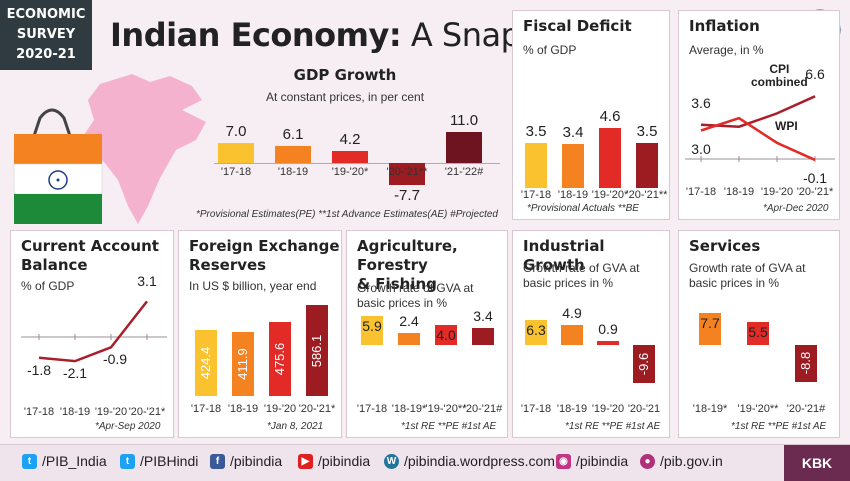 The image size is (850, 481). Describe the element at coordinates (747, 268) in the screenshot. I see `services-subtitle-line-1: Growth rate of GVA at` at that location.